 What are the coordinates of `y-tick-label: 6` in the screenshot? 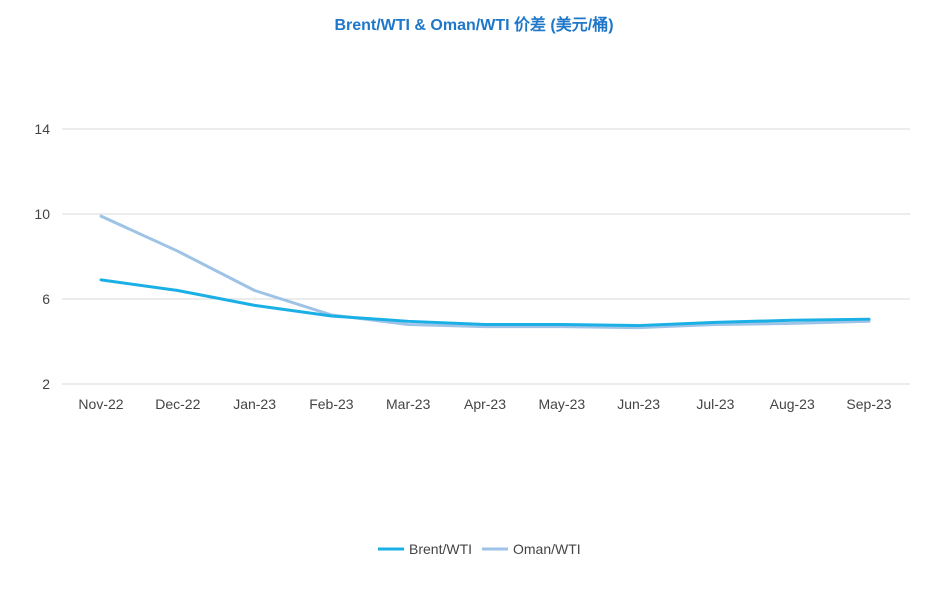 It's located at (46, 299).